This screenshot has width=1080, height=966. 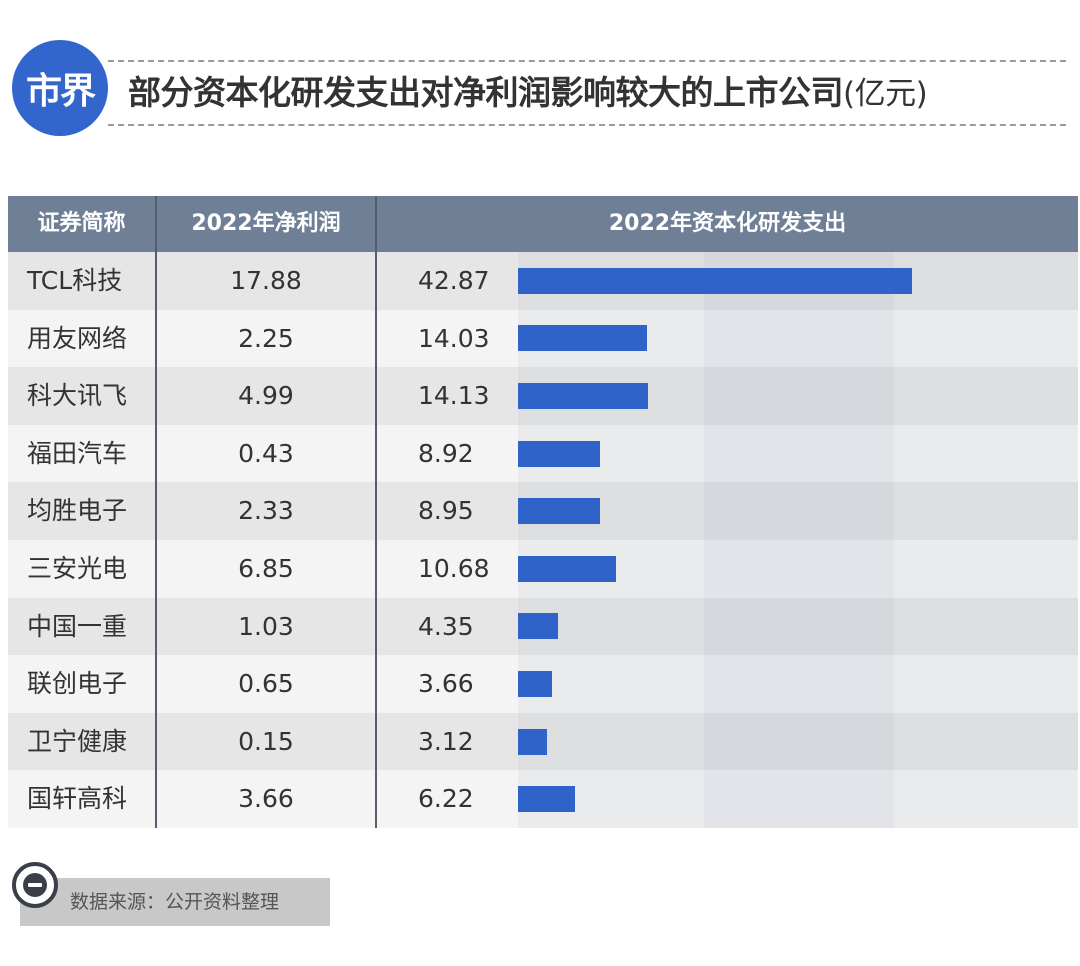 I want to click on minus-circle-icon, so click(x=35, y=885).